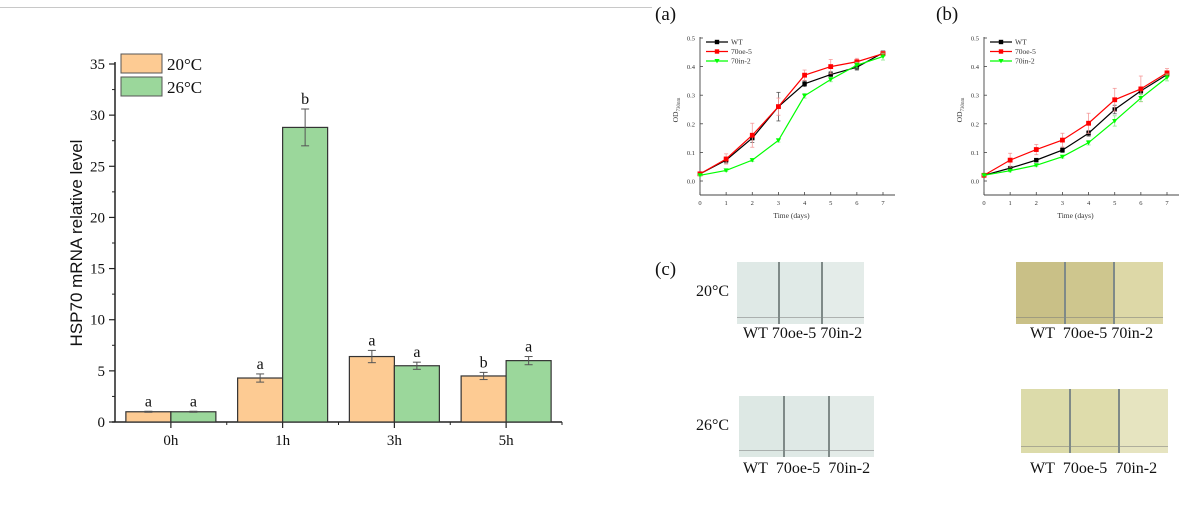 The image size is (1190, 505). Describe the element at coordinates (806, 469) in the screenshot. I see `photo-labels-26c-backlit: WT 70oe-5 70in-2` at that location.